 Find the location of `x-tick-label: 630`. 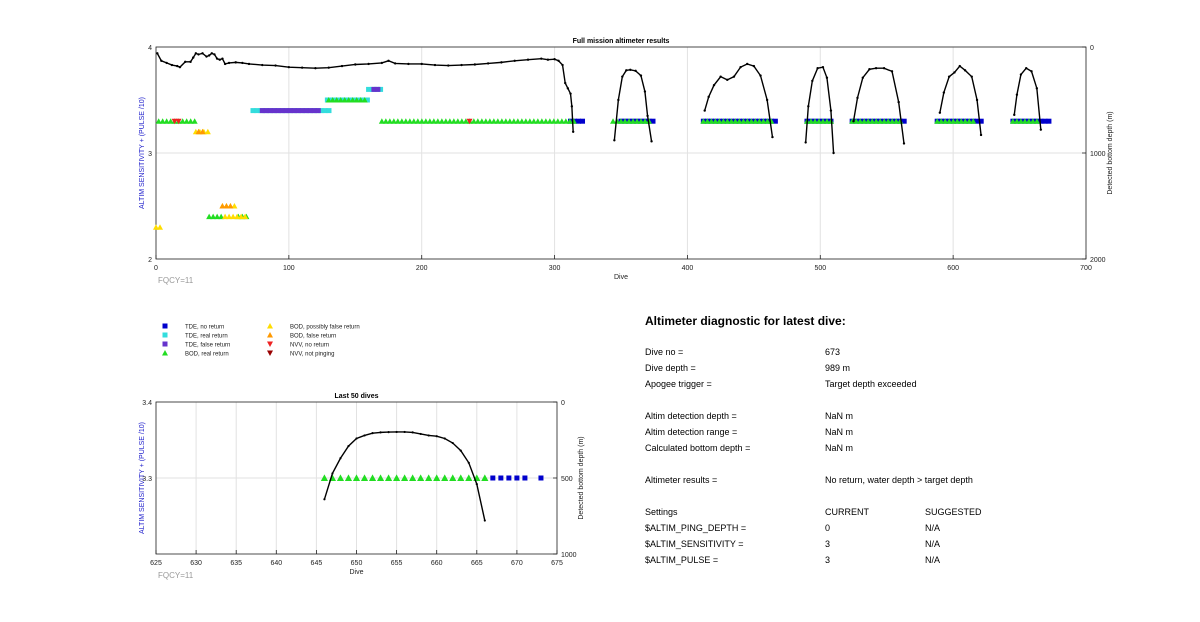

x-tick-label: 630 is located at coordinates (196, 563).